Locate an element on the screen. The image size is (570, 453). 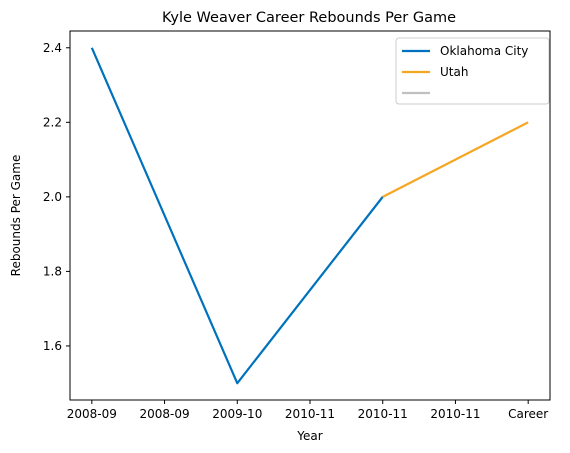
y-tick-label: 2.4 is located at coordinates (52, 48).